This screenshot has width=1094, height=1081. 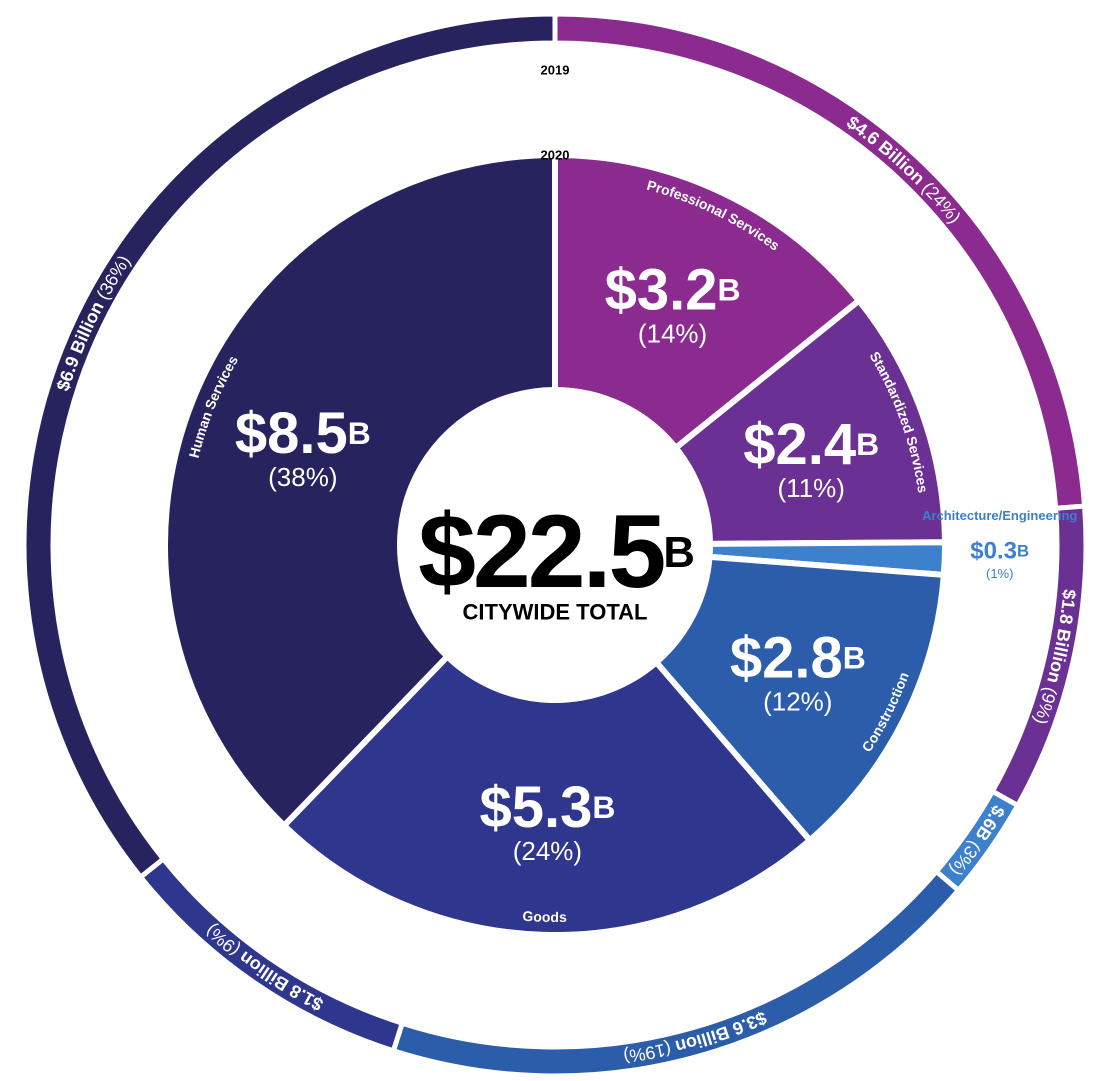 I want to click on ring-label-inner: 2020, so click(x=555, y=155).